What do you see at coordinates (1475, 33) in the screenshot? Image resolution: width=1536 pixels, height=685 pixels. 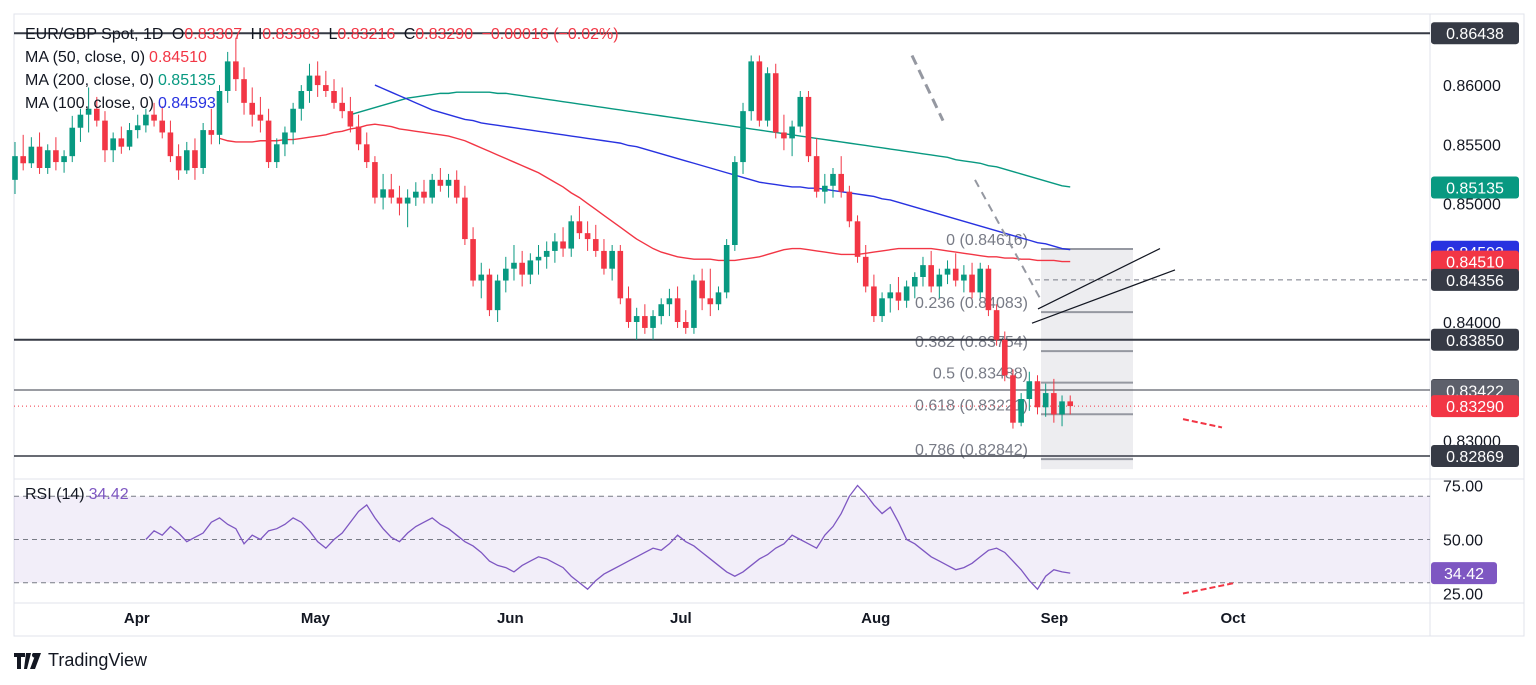 I see `price-label-badge: 0.86438` at bounding box center [1475, 33].